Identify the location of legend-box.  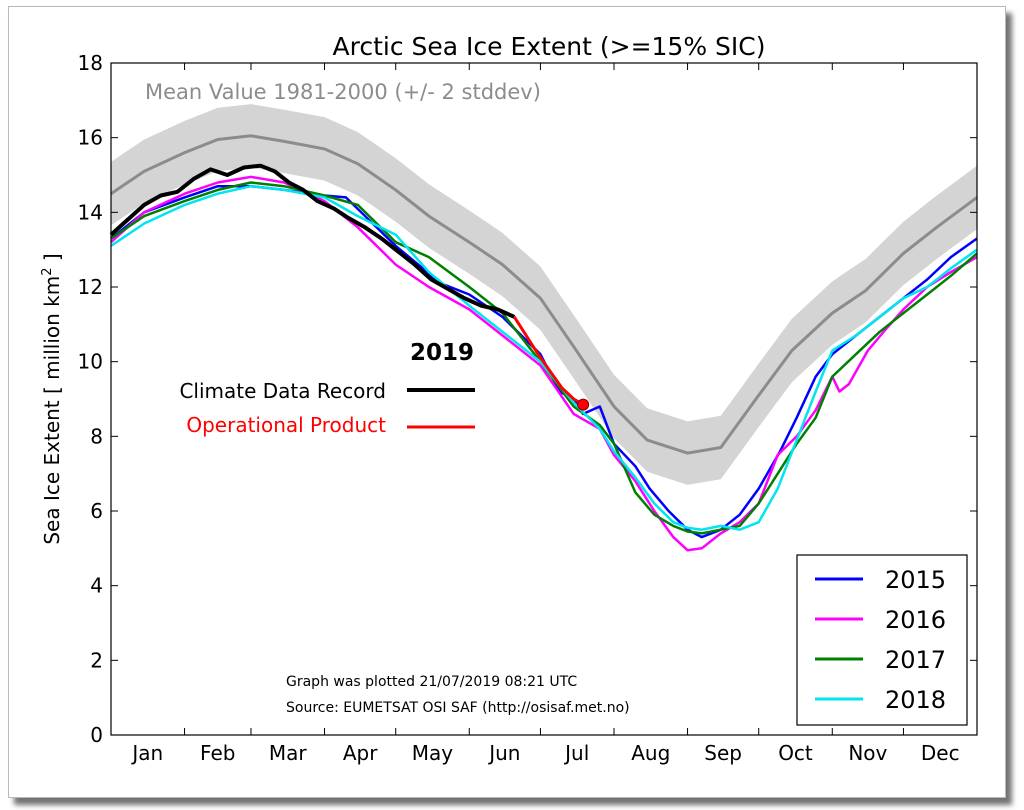
(882, 640).